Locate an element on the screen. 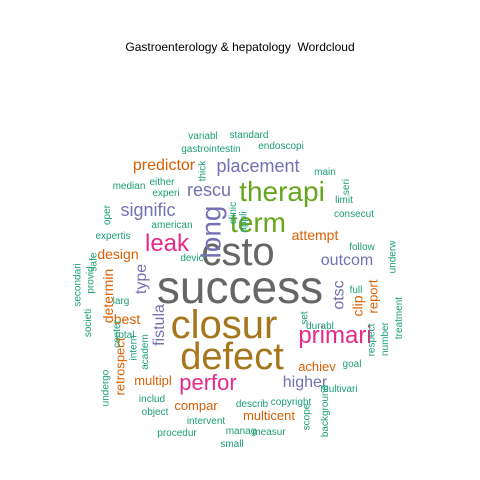 This screenshot has height=480, width=480. word-variabl: variabl is located at coordinates (203, 136).